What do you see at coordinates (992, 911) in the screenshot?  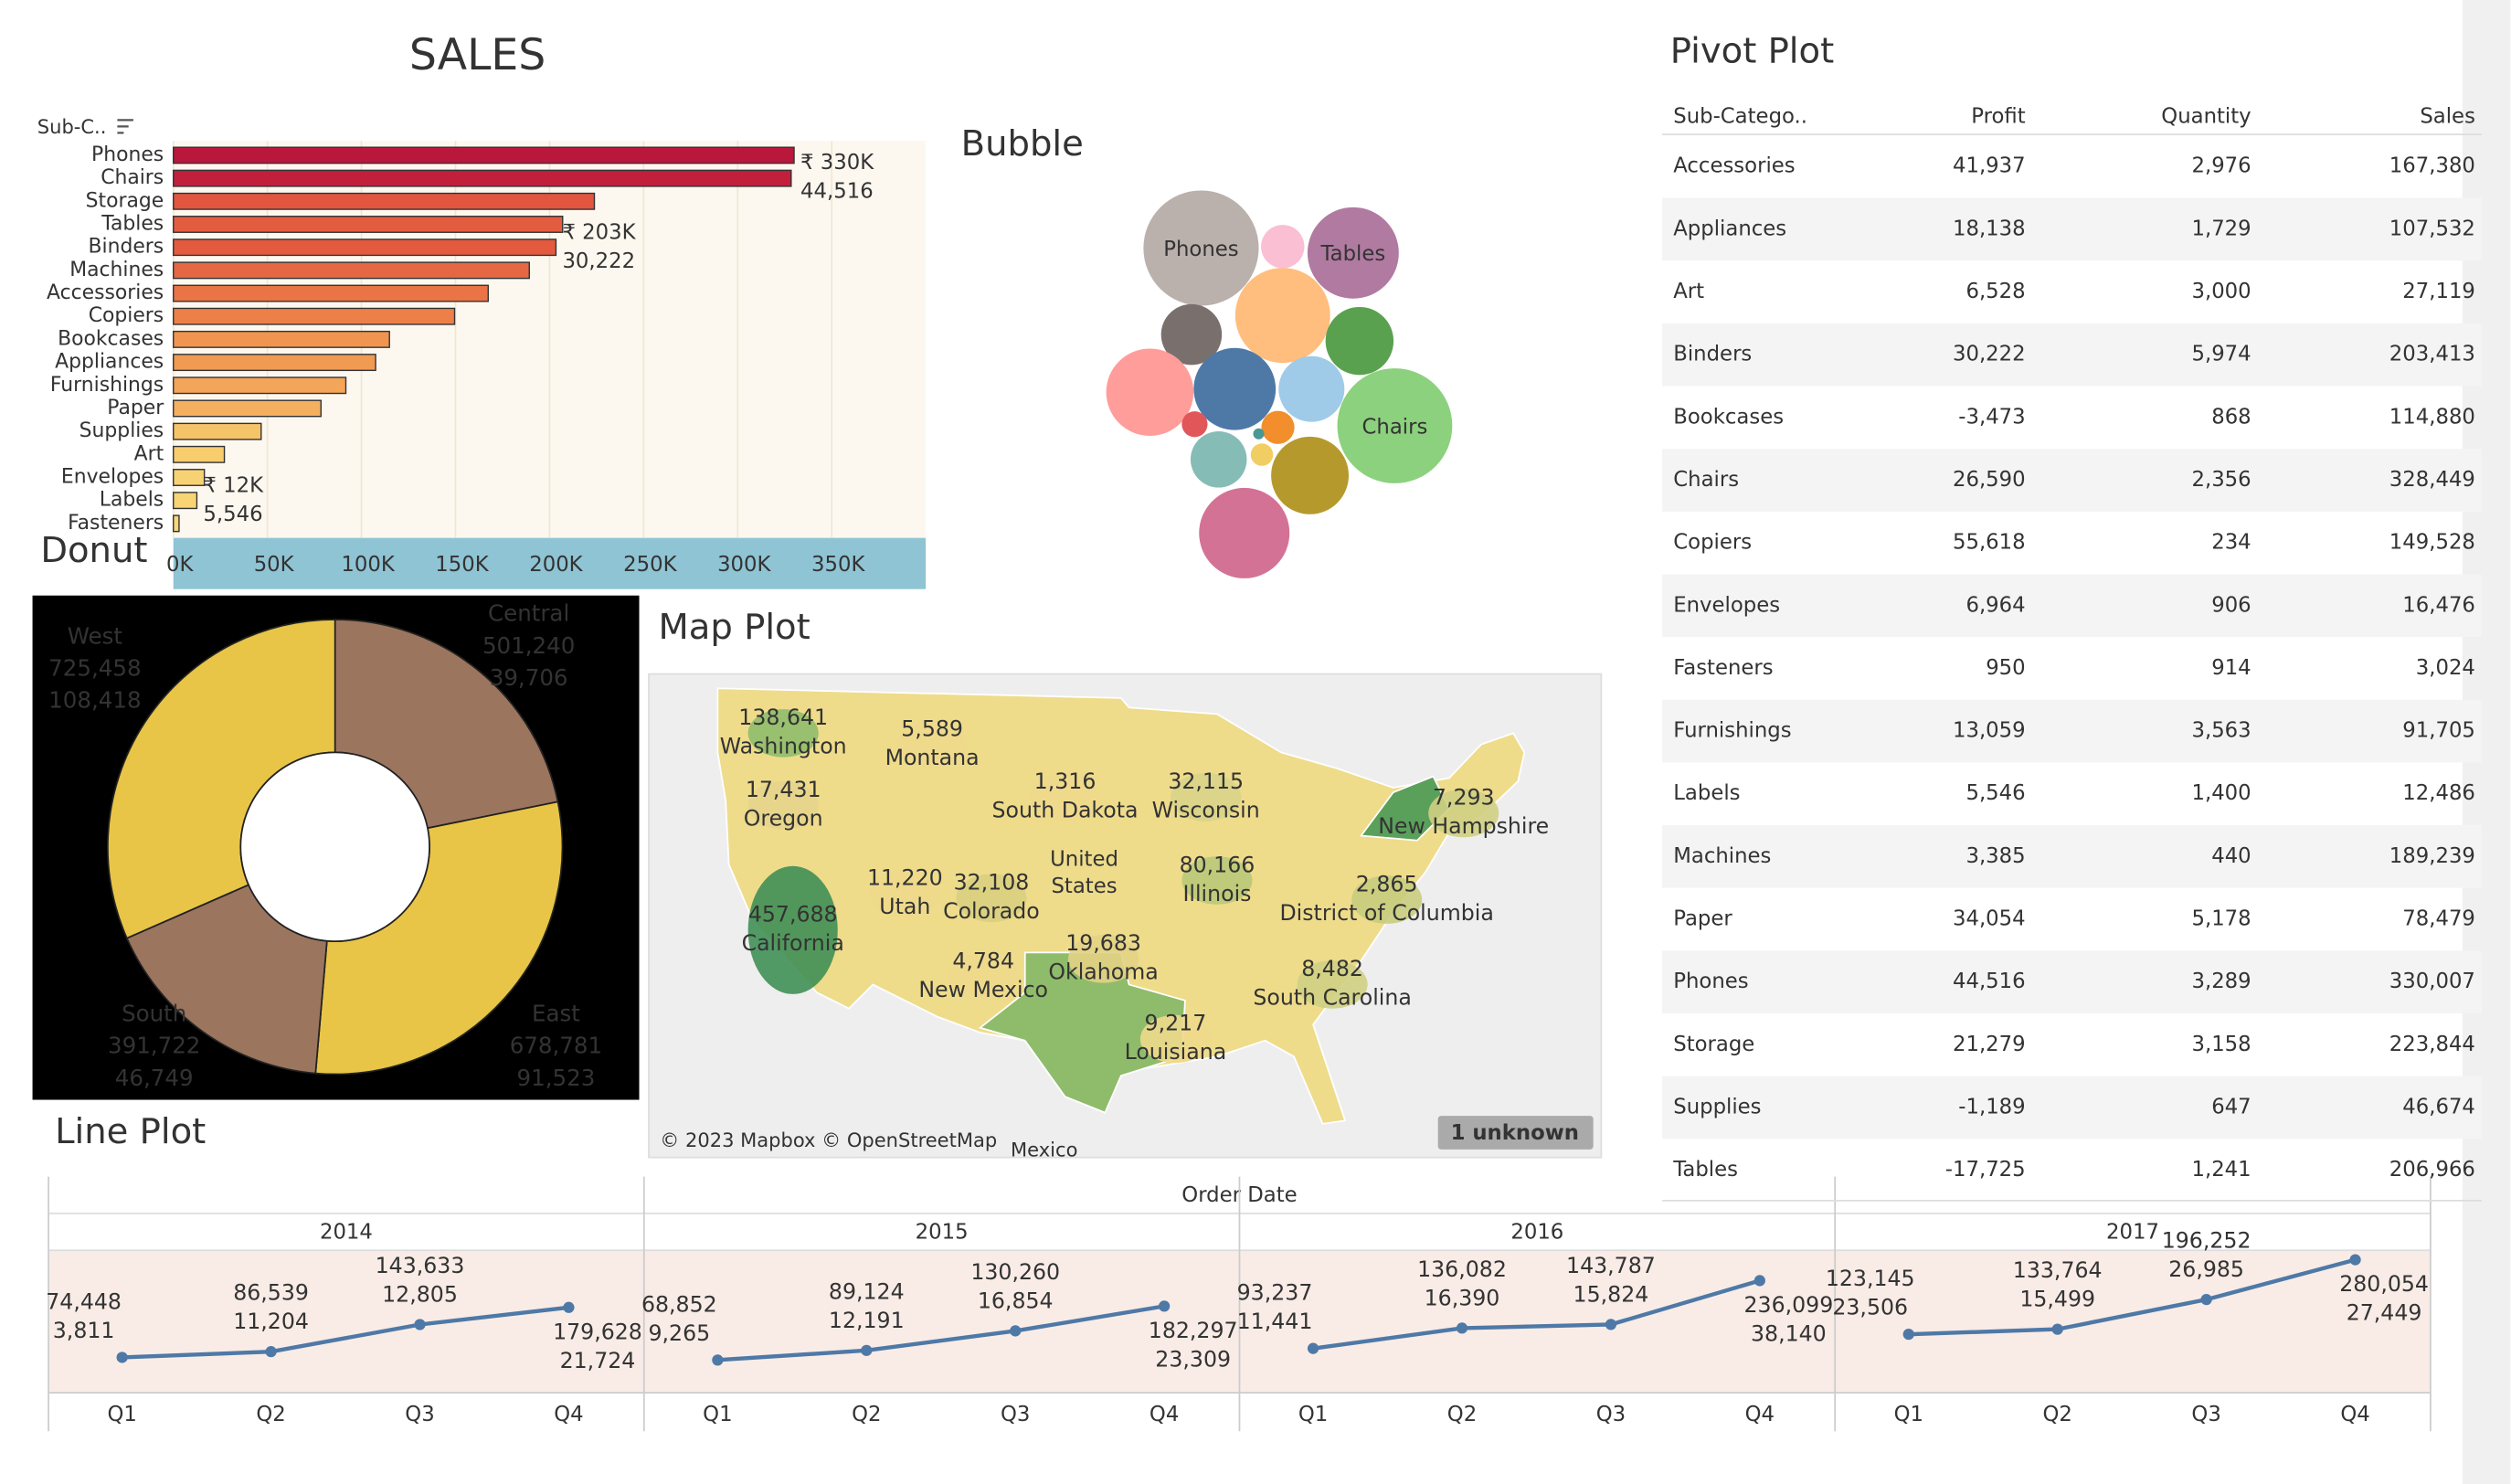 I see `state-name: Colorado` at bounding box center [992, 911].